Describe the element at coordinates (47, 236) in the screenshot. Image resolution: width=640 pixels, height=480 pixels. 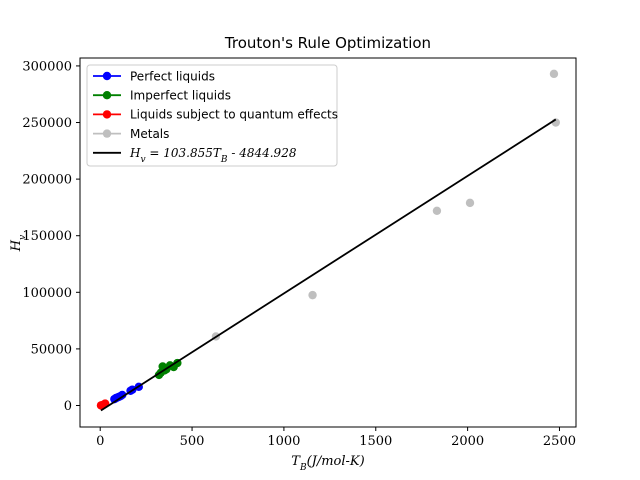
I see `y-tick-label: 150000` at that location.